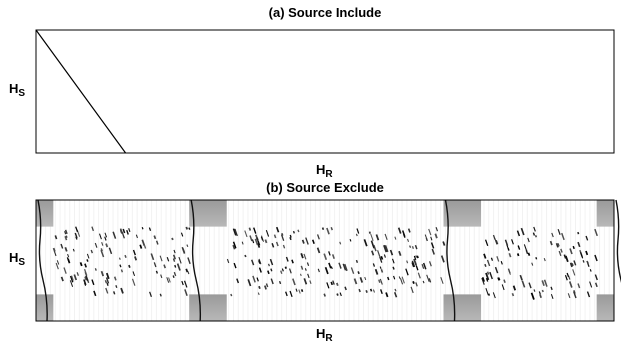  I want to click on panel-a-xlabel: HR, so click(324, 171).